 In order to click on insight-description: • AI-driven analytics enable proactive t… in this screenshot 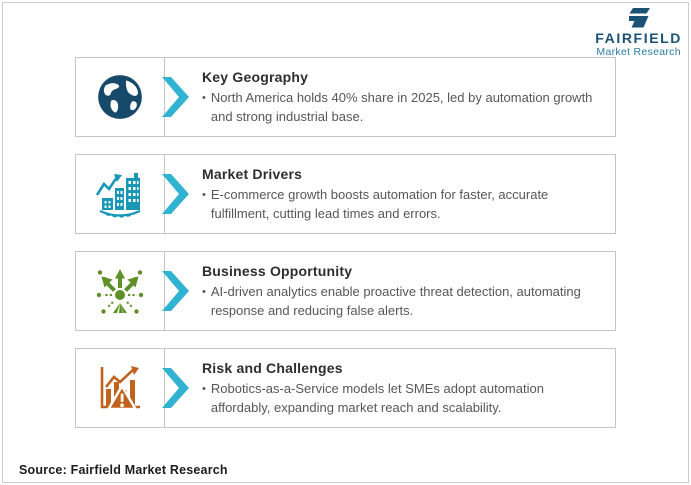, I will do `click(397, 301)`.